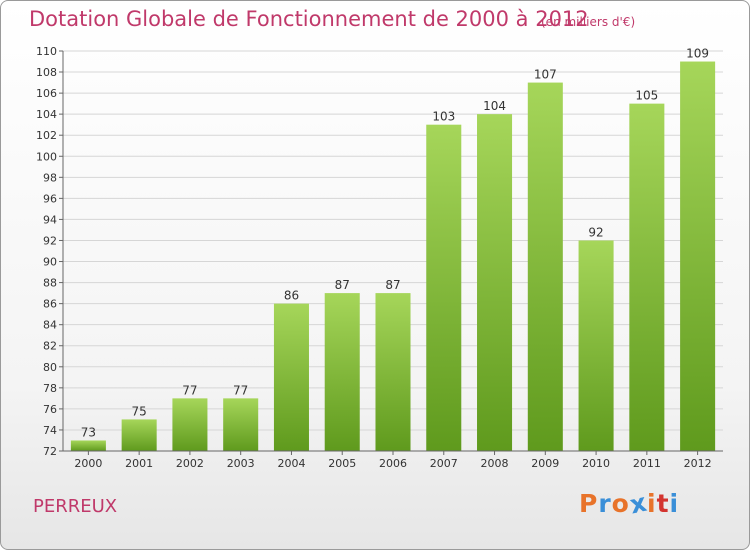 This screenshot has width=750, height=550. I want to click on proxiti-logo: Proxiti, so click(639, 506).